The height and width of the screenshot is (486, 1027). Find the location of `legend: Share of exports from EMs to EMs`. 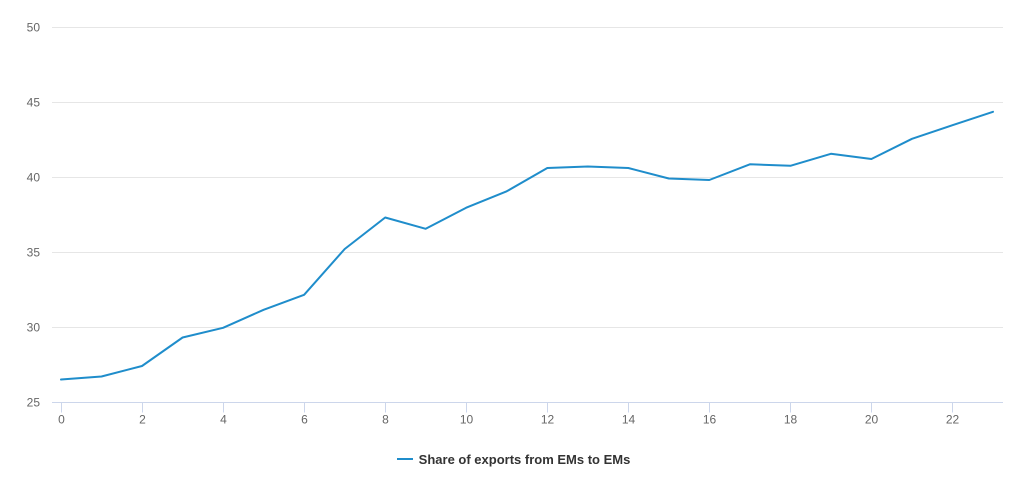

legend: Share of exports from EMs to EMs is located at coordinates (513, 459).